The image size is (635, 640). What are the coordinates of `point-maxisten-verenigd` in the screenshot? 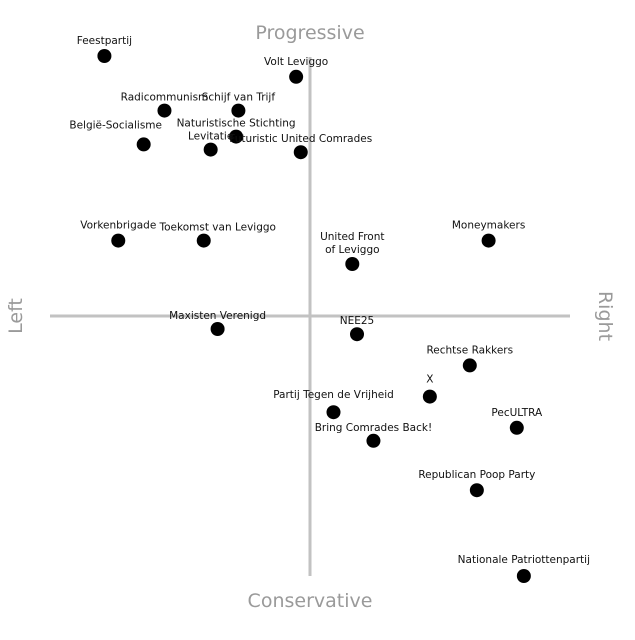 It's located at (217, 329).